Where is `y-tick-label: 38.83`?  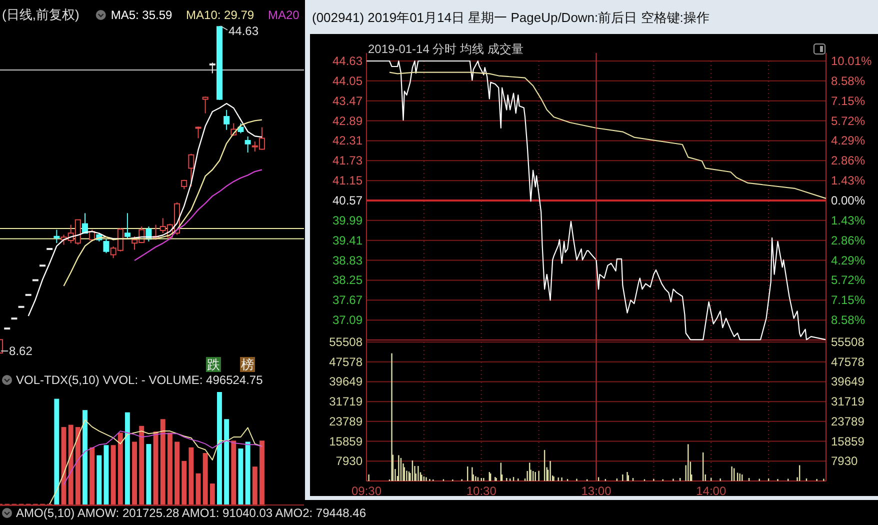 y-tick-label: 38.83 is located at coordinates (347, 260).